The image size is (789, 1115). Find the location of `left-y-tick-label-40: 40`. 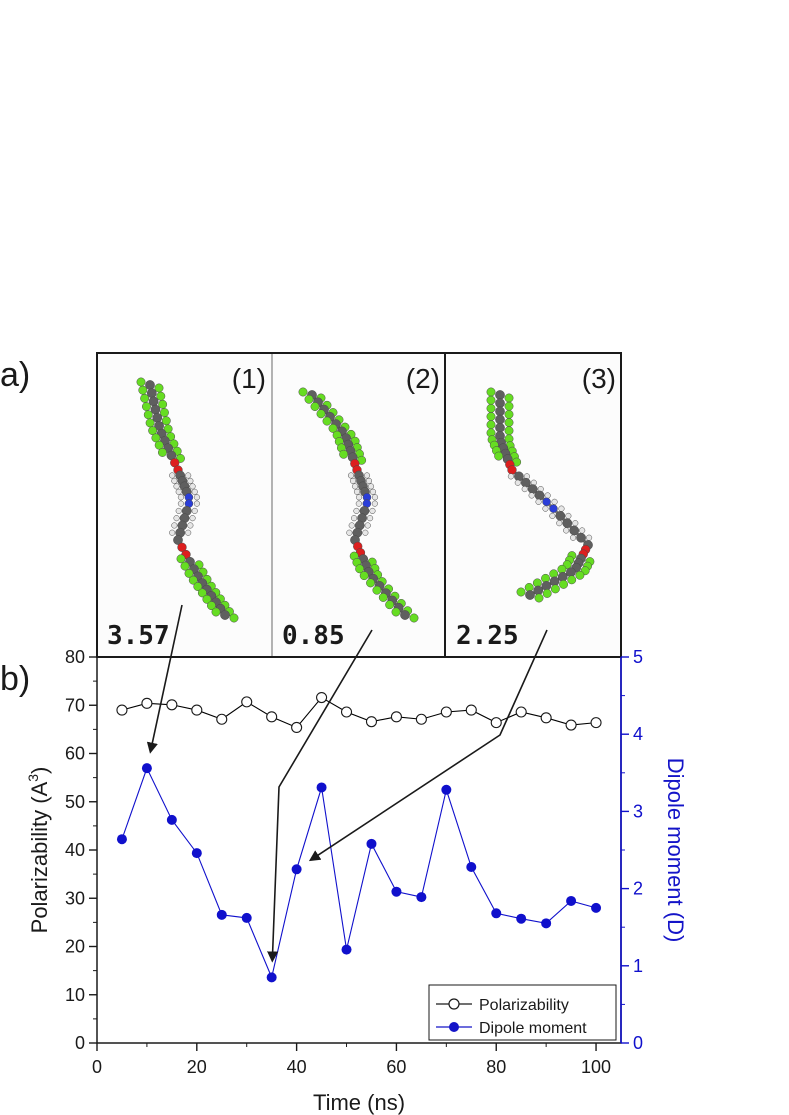

left-y-tick-label-40: 40 is located at coordinates (75, 850).